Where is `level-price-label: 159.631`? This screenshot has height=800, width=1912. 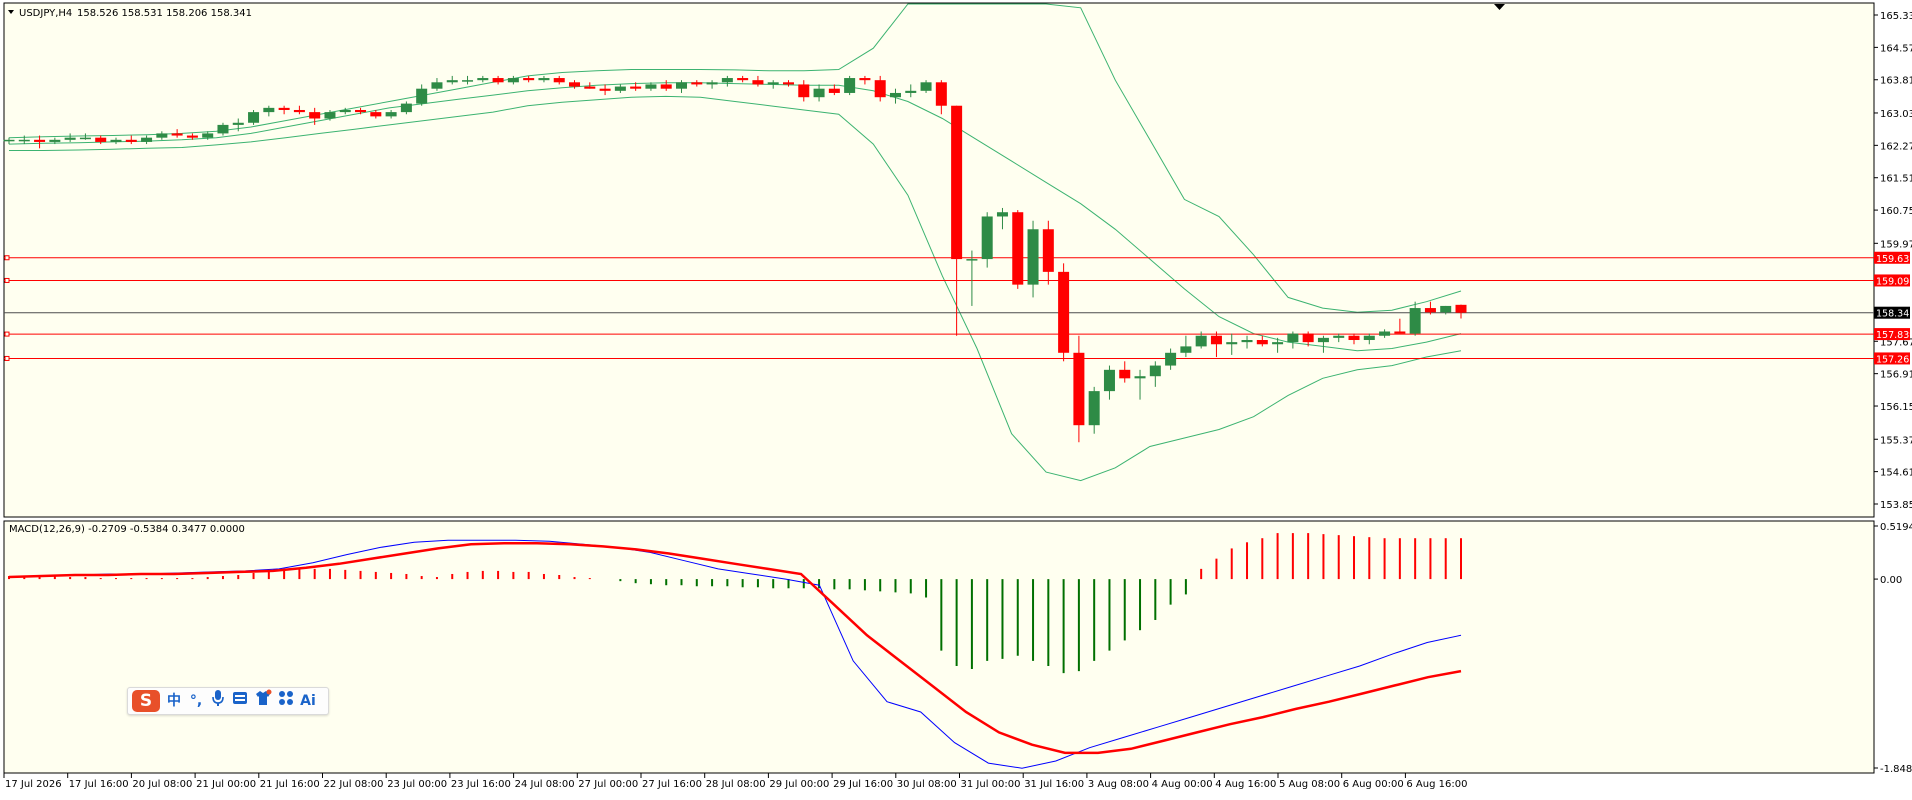
level-price-label: 159.631 is located at coordinates (1894, 259).